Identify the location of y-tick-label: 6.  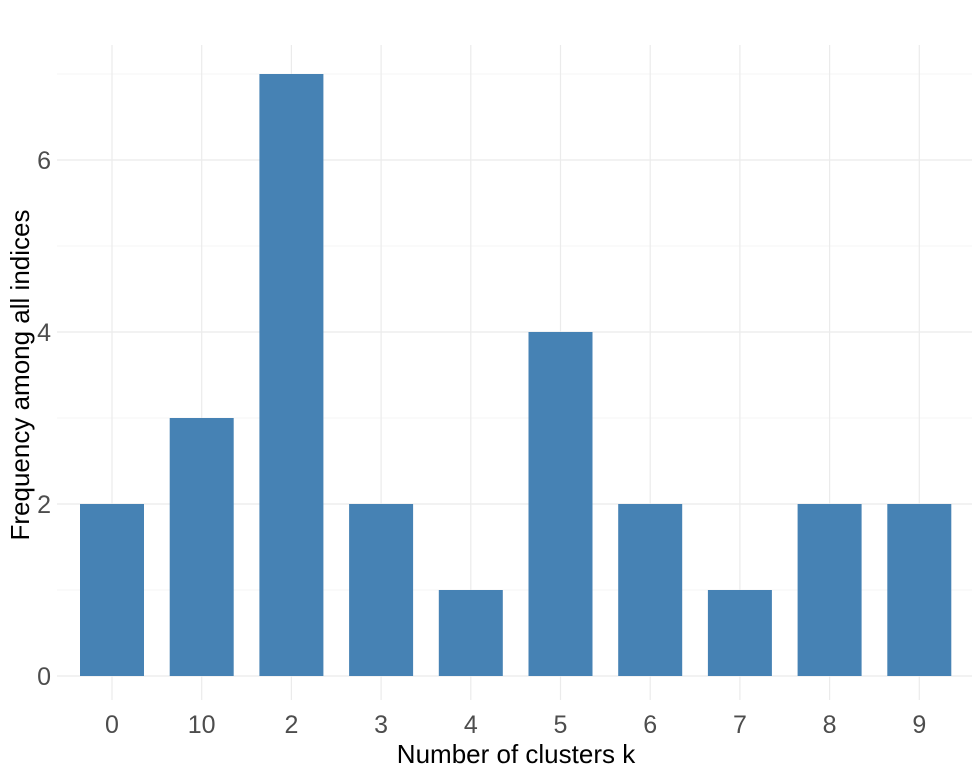
(44, 161).